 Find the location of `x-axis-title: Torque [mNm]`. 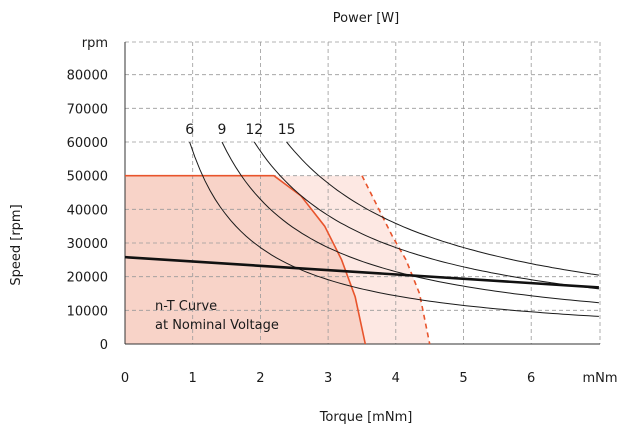

x-axis-title: Torque [mNm] is located at coordinates (366, 417).